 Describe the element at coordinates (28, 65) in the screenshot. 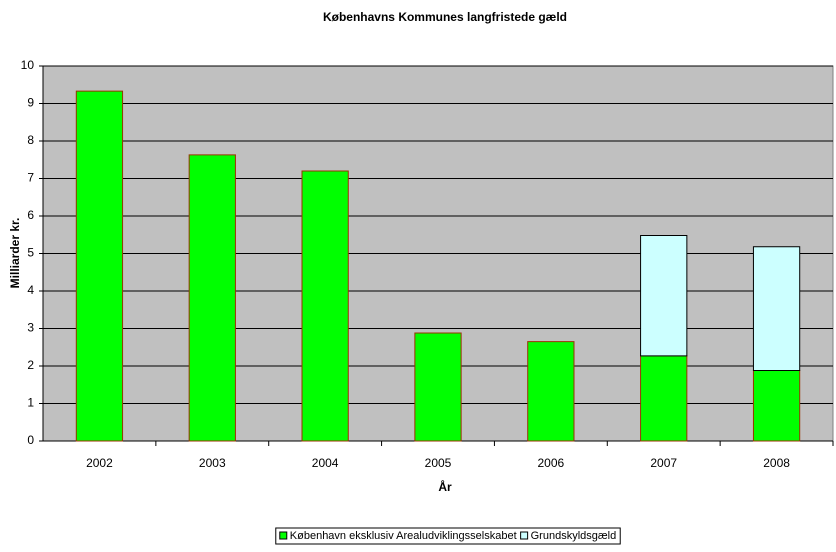

I see `y-tick-label: 10` at that location.